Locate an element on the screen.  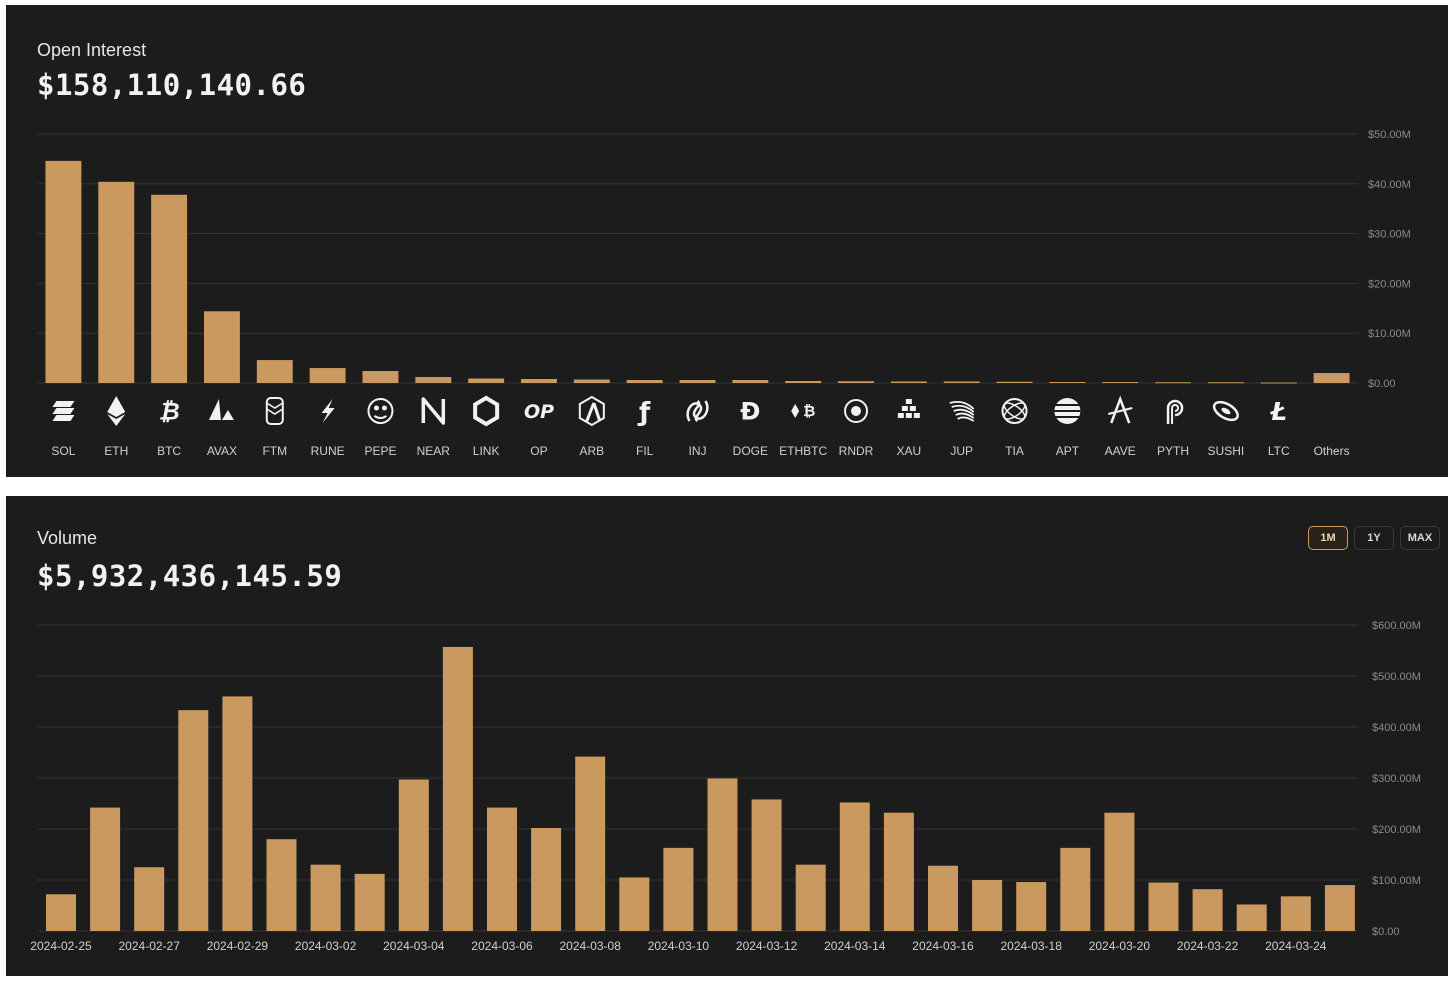
y-tick-label: $0.00 is located at coordinates (1386, 932).